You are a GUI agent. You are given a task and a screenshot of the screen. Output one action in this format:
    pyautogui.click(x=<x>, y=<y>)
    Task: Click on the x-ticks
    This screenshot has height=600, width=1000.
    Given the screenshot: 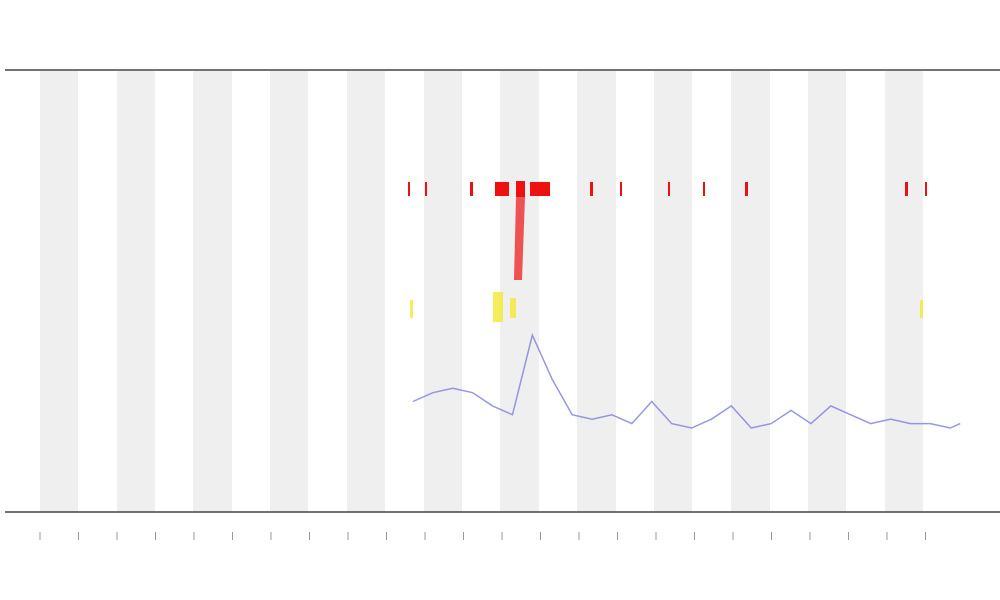 What is the action you would take?
    pyautogui.click(x=482, y=536)
    